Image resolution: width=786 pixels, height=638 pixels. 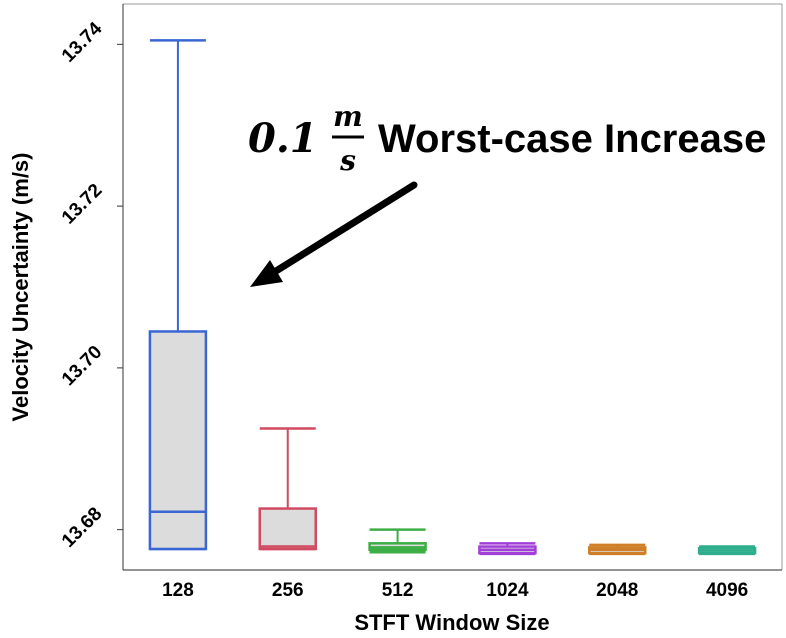 I want to click on annotation-prefix: 0.1, so click(x=283, y=138).